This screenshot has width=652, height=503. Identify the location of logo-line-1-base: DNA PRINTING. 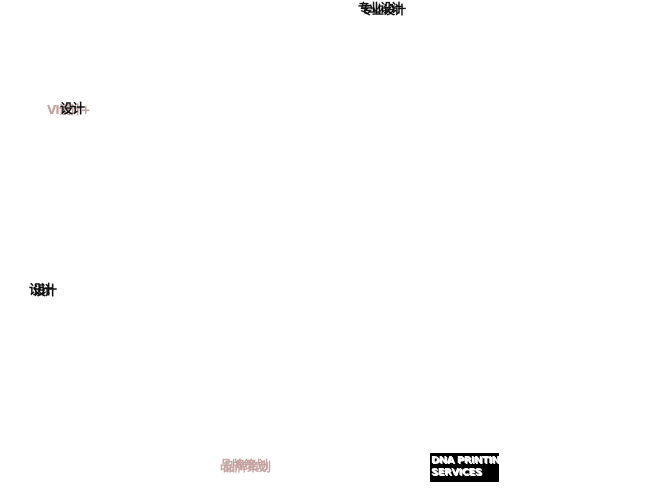
(469, 460).